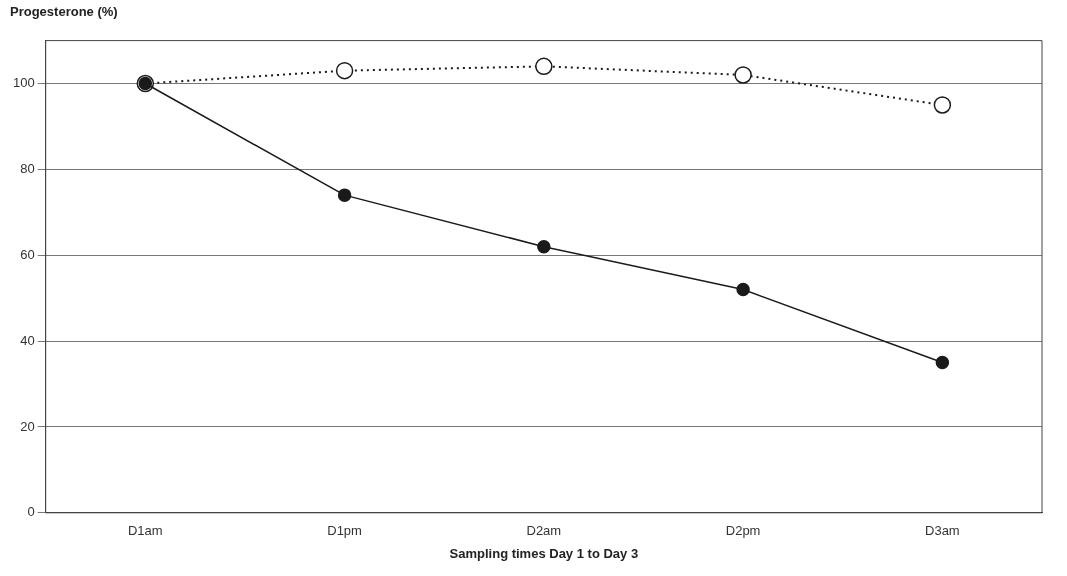  What do you see at coordinates (344, 531) in the screenshot?
I see `x-tick-label: D1pm` at bounding box center [344, 531].